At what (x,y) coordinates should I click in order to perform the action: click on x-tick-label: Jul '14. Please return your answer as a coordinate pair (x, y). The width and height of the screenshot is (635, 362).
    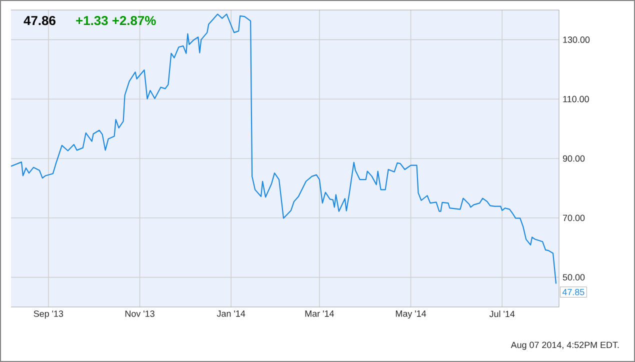
    Looking at the image, I should click on (502, 314).